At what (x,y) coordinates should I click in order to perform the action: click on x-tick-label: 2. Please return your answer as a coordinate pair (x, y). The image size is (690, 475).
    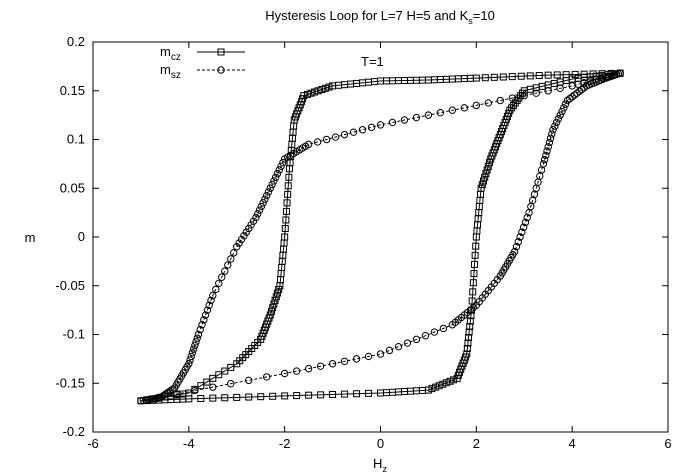
    Looking at the image, I should click on (476, 443).